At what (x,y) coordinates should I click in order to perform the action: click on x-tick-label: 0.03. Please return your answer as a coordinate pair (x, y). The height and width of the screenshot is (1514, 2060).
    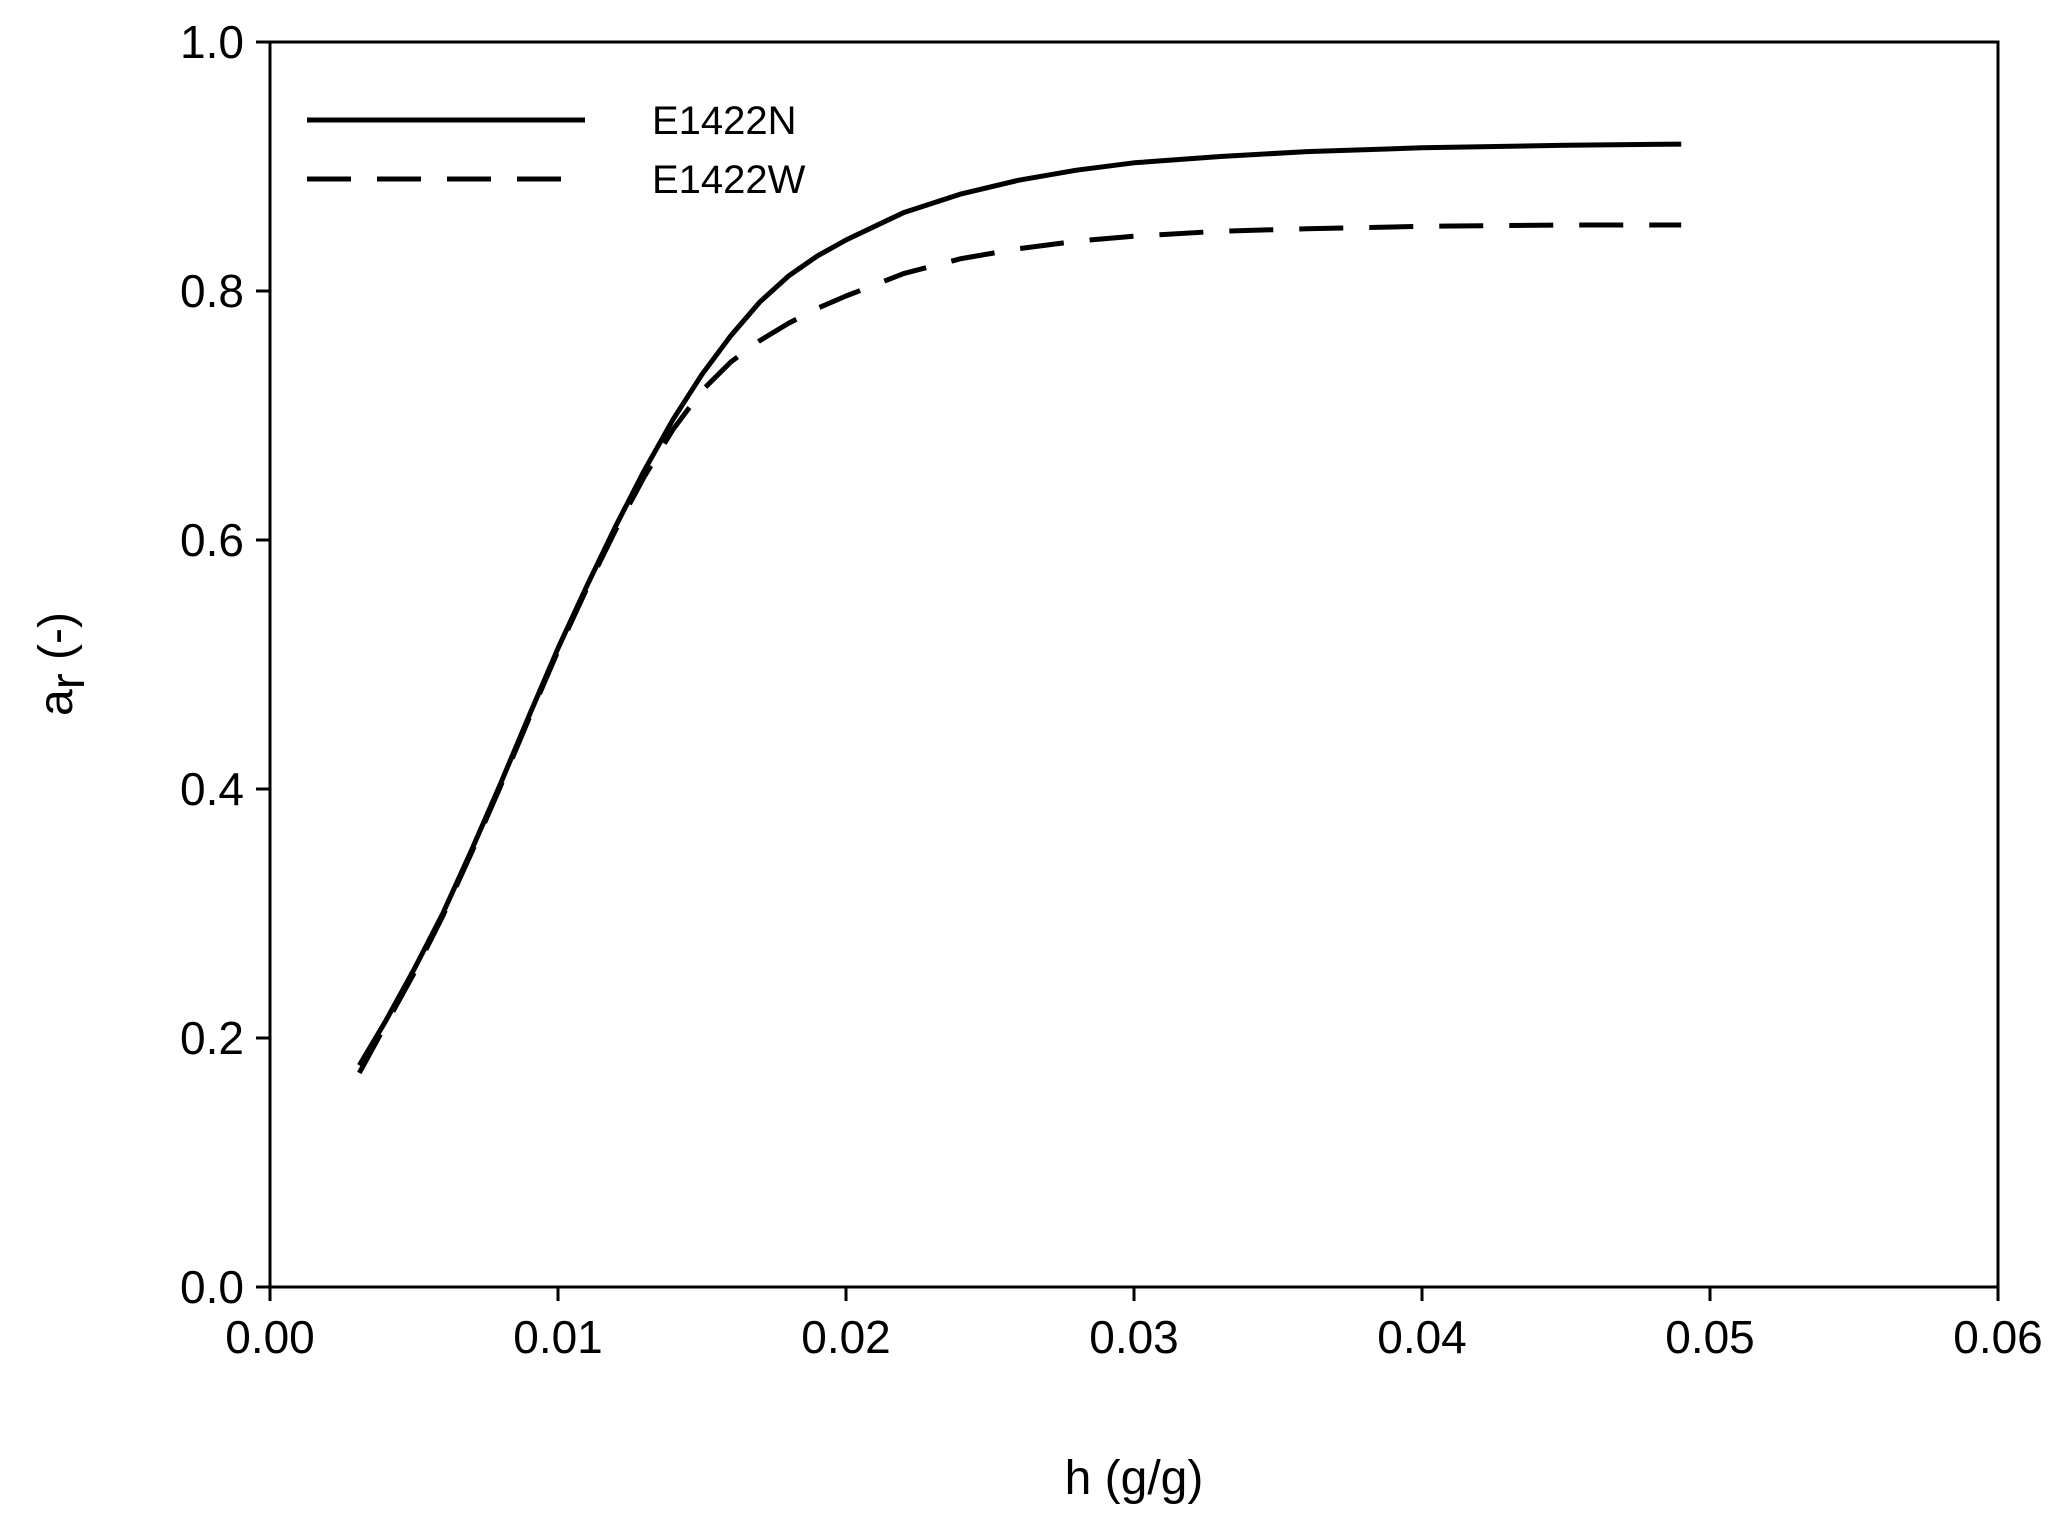
    Looking at the image, I should click on (1134, 1337).